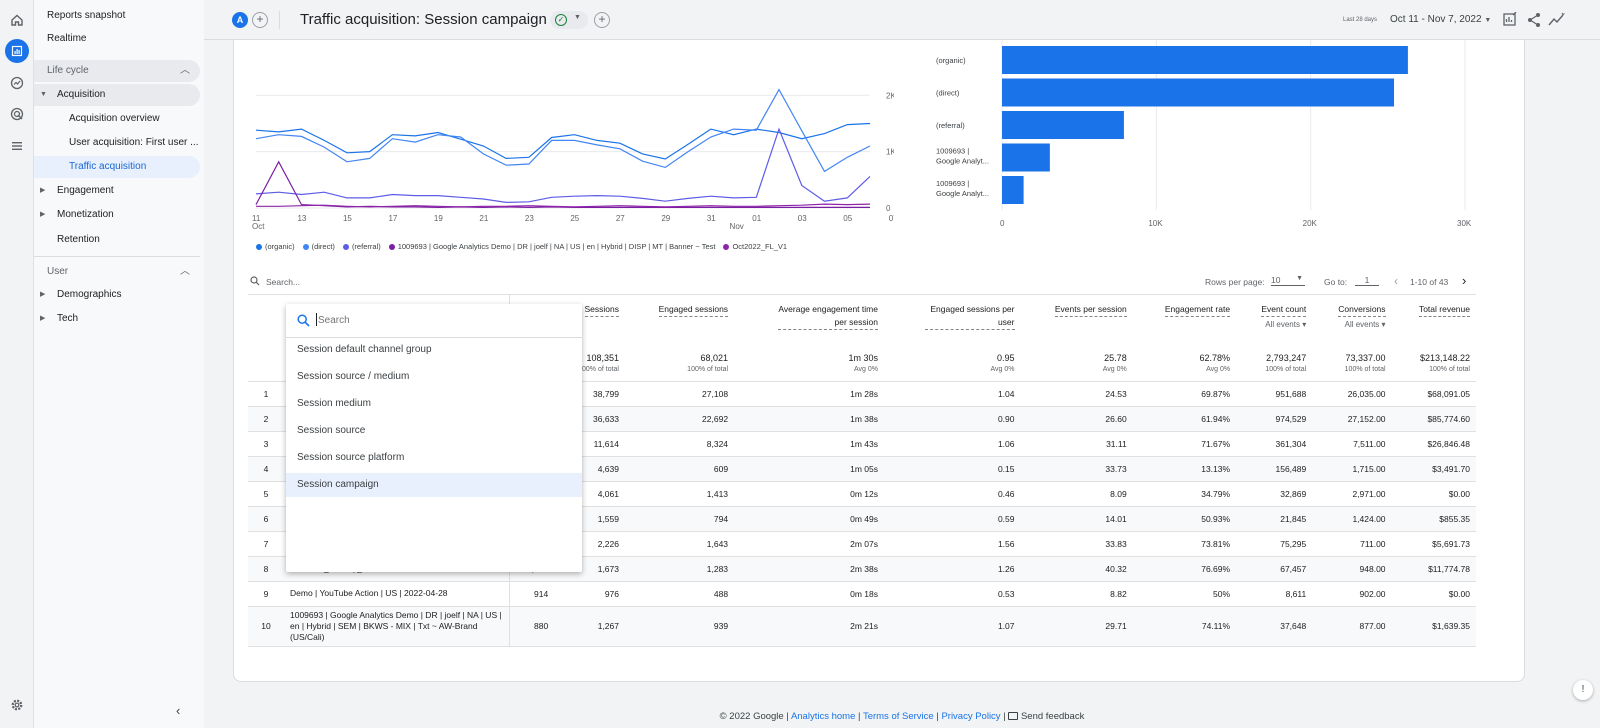 The image size is (1600, 728). I want to click on metric-cell: 1,413, so click(680, 494).